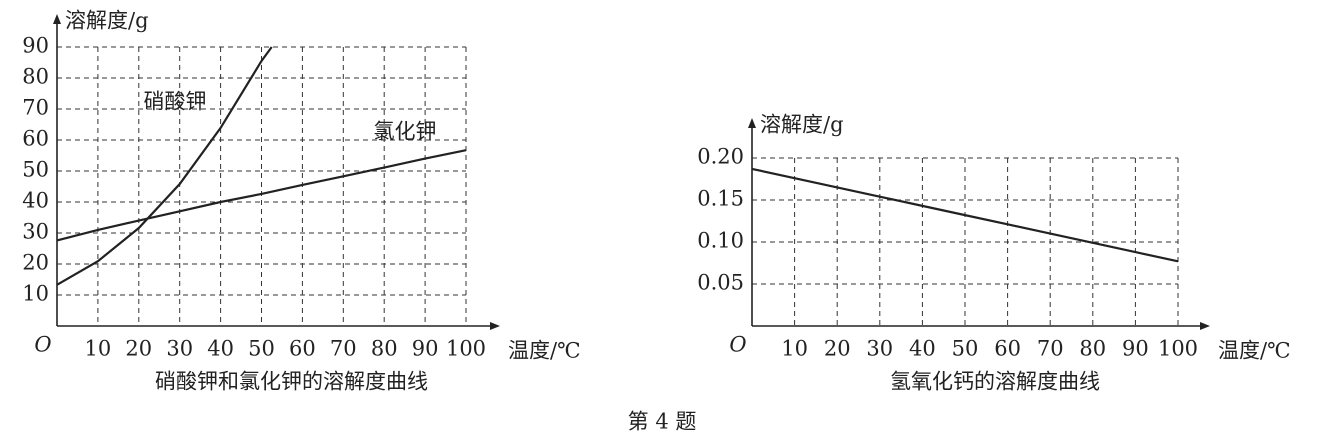 Image resolution: width=1325 pixels, height=439 pixels. Describe the element at coordinates (35, 201) in the screenshot. I see `y-tick-label: 40` at that location.